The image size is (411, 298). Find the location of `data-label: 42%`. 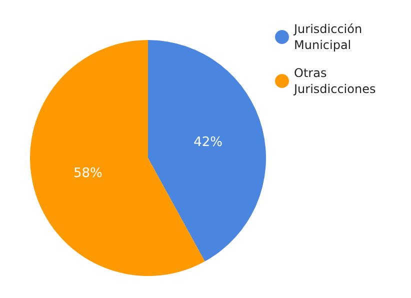

data-label: 42% is located at coordinates (208, 142).